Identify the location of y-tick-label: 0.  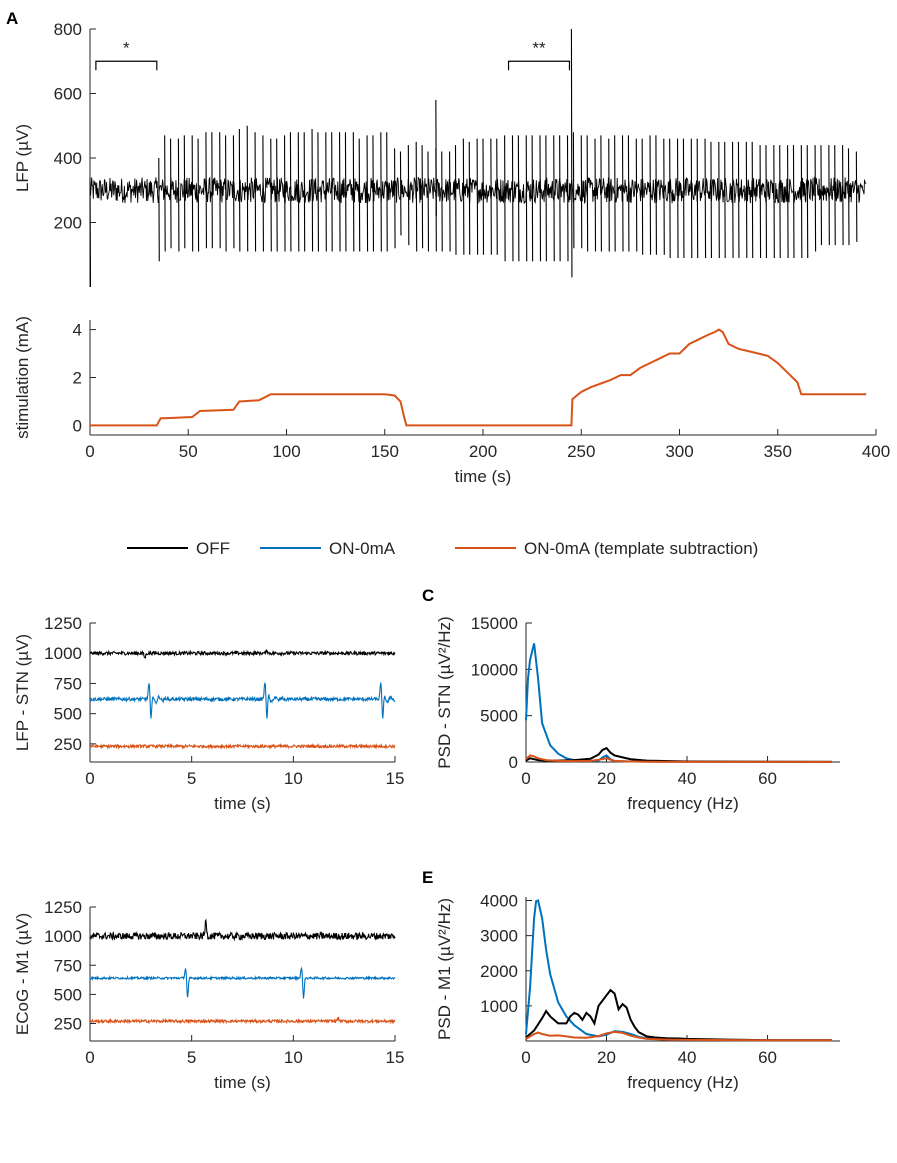
(77, 425).